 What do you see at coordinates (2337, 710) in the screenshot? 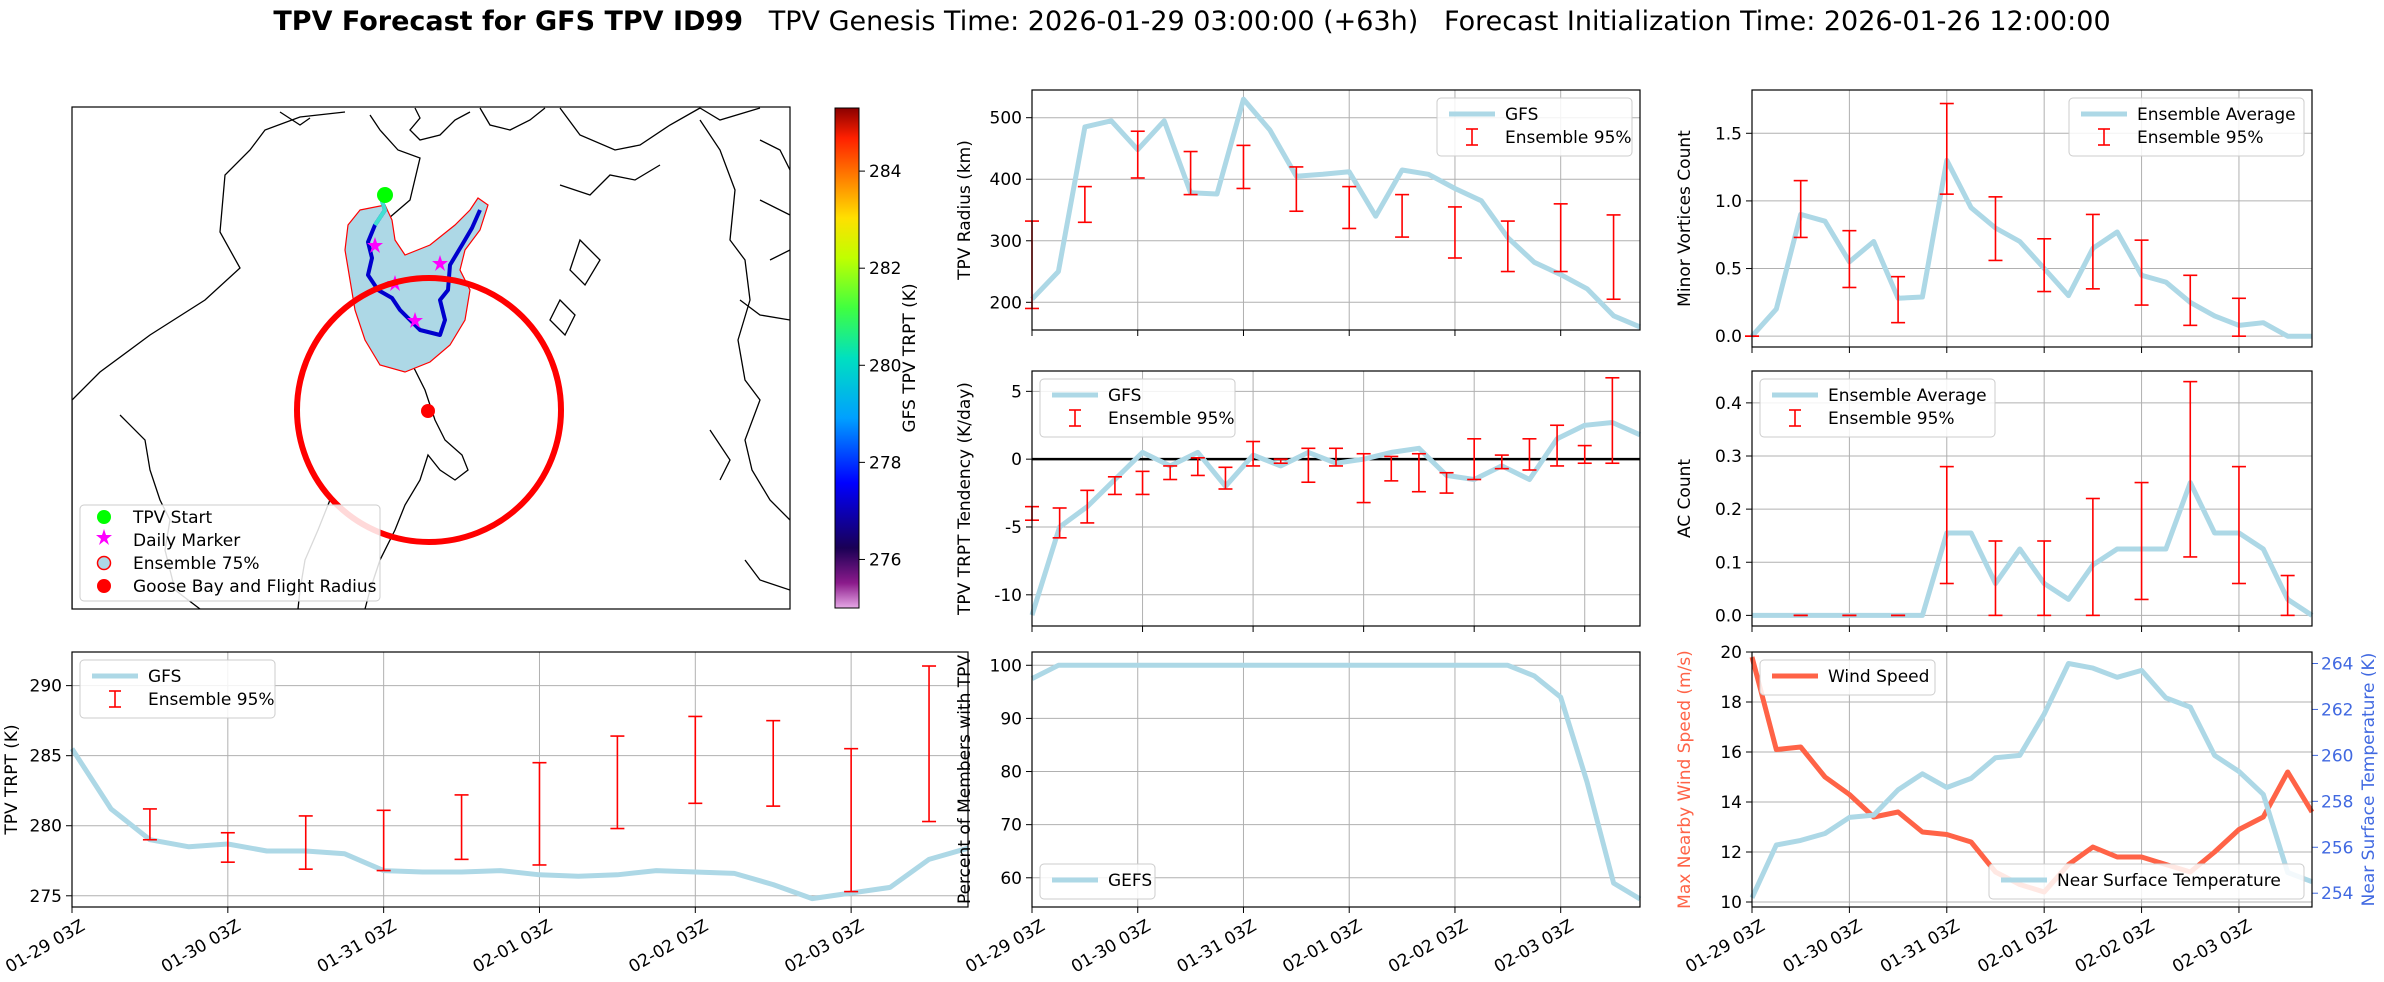
I see `y-right-tick-label: 262` at bounding box center [2337, 710].